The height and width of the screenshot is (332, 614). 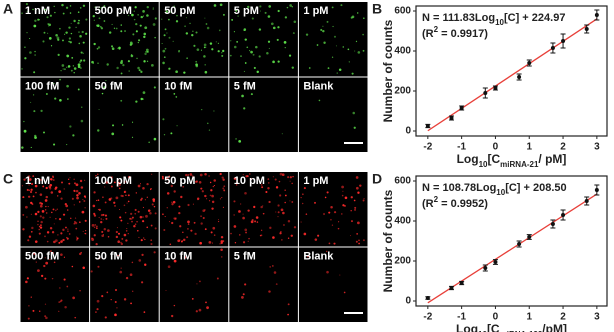 I want to click on fit-equation: N = 111.83Log10[C] + 224.97, so click(x=493, y=19).